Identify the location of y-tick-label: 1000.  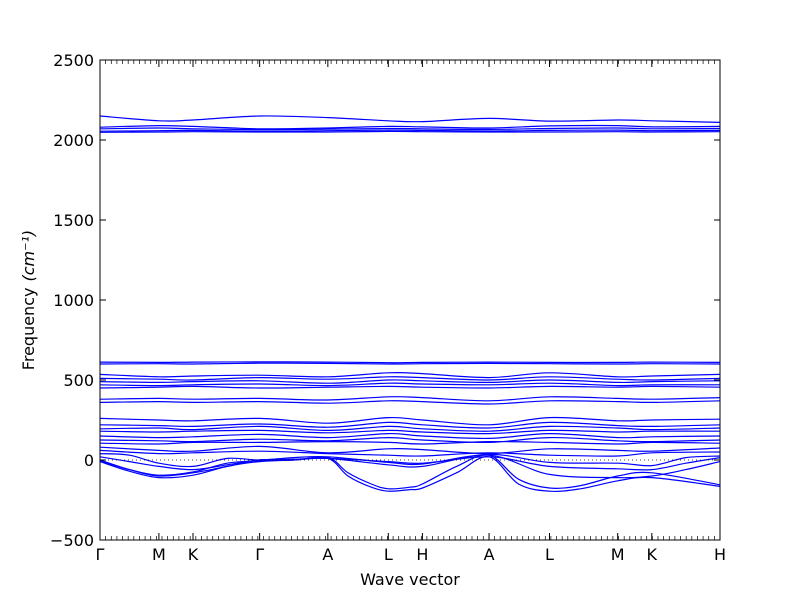
(73, 300).